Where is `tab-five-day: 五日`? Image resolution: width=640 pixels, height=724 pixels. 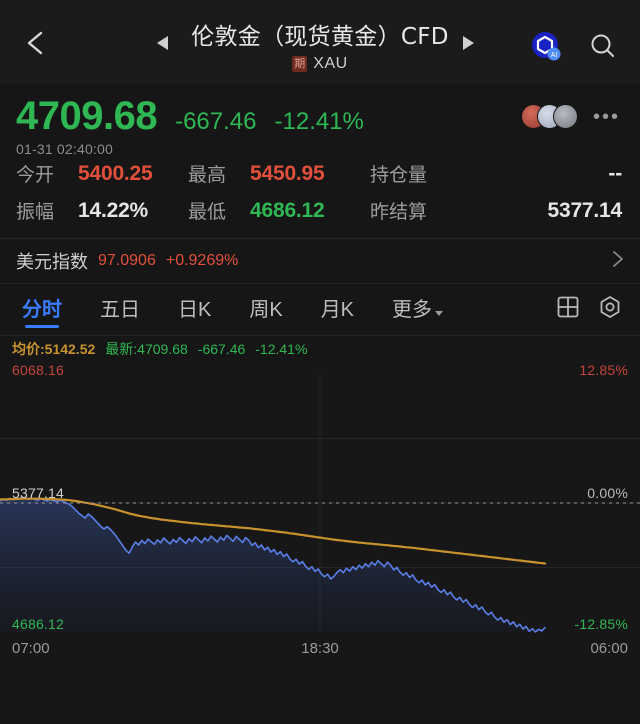 tab-five-day: 五日 is located at coordinates (120, 310).